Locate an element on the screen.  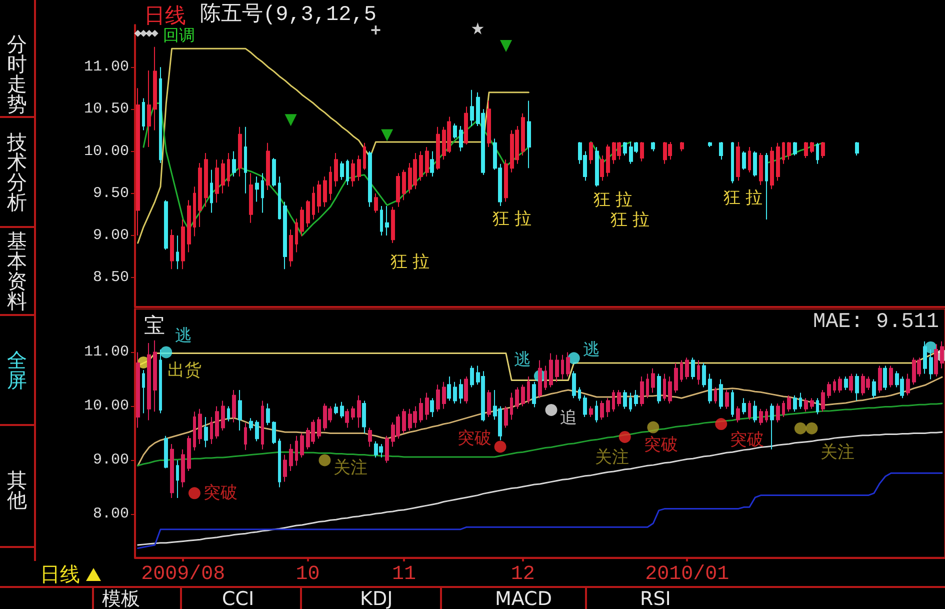
data-label: 出货 is located at coordinates (184, 370).